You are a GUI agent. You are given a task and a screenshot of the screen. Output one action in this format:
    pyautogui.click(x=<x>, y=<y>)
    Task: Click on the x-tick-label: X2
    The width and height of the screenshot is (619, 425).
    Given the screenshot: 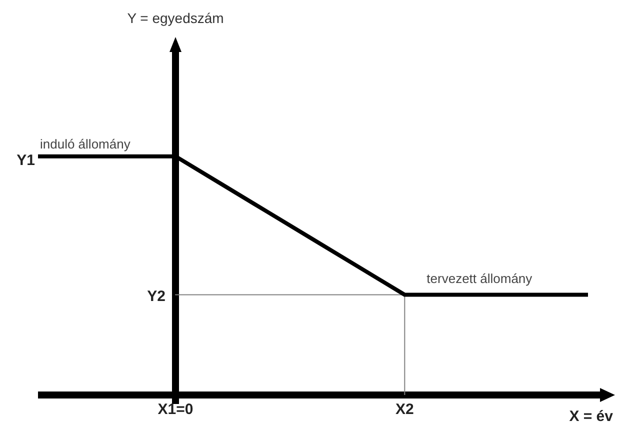 What is the action you would take?
    pyautogui.click(x=404, y=409)
    